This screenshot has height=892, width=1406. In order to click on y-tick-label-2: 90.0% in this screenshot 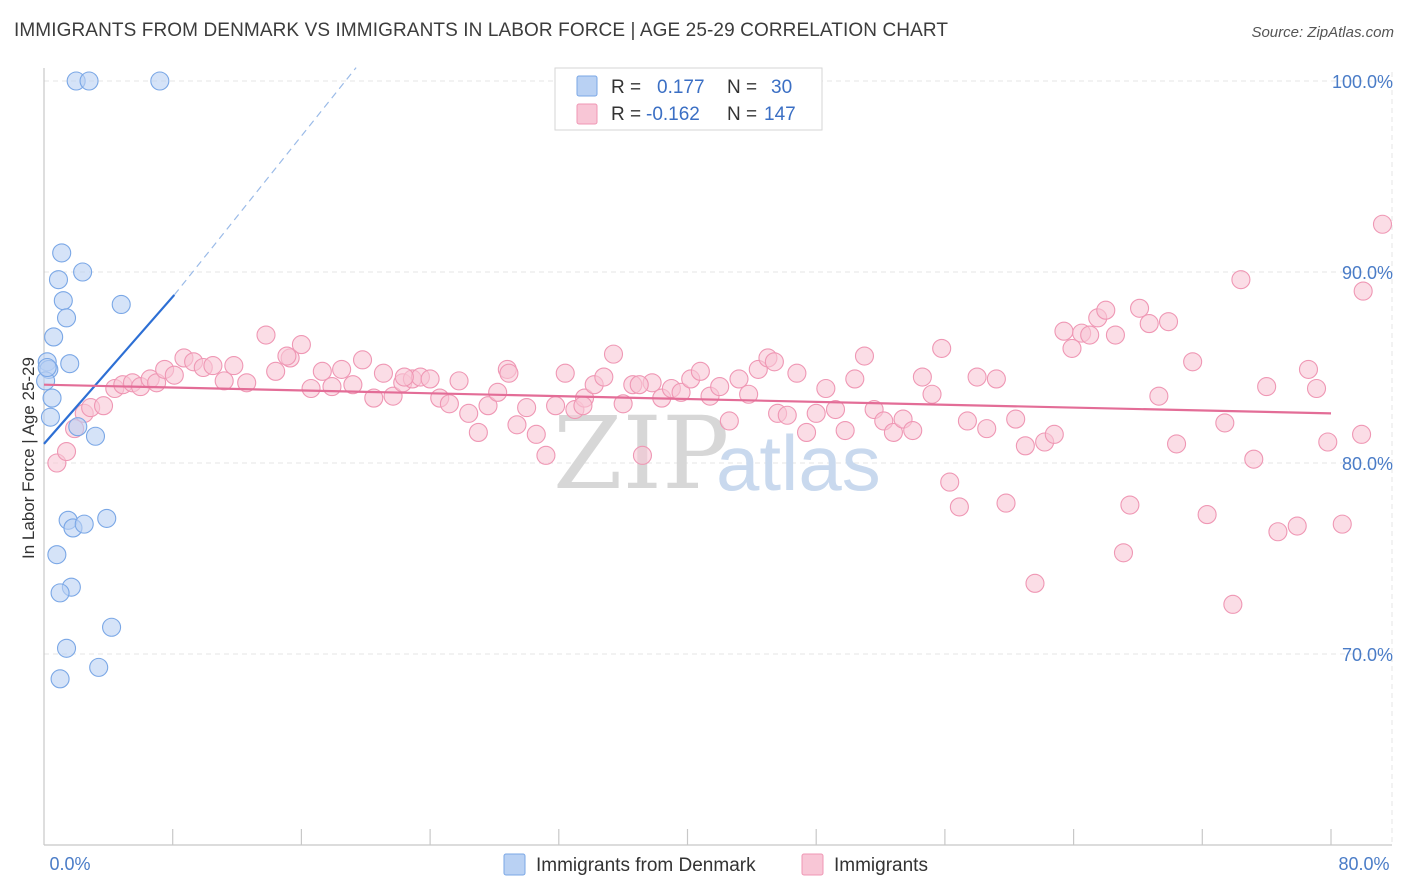, I will do `click(1367, 273)`.